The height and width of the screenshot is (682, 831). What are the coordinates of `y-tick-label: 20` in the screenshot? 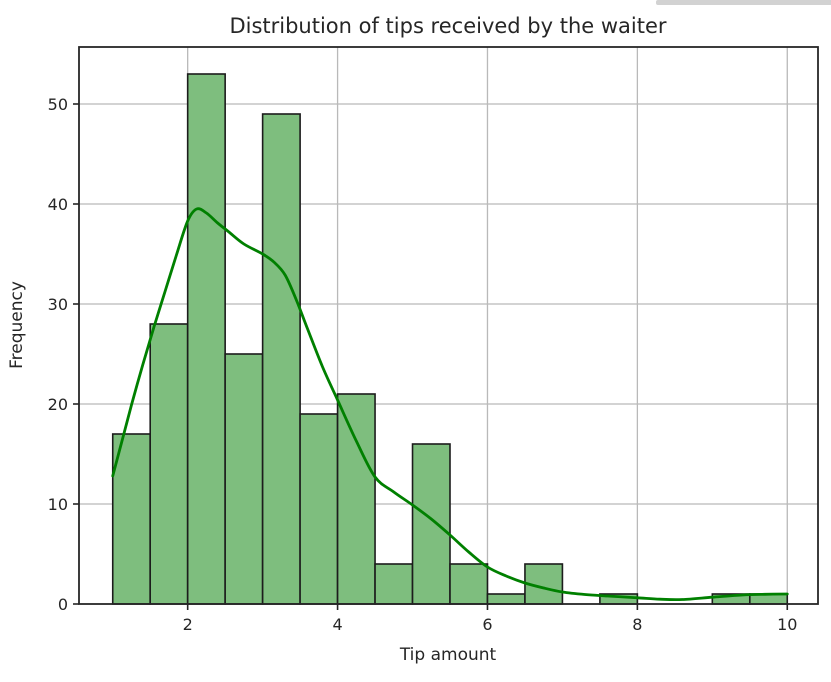 It's located at (58, 404).